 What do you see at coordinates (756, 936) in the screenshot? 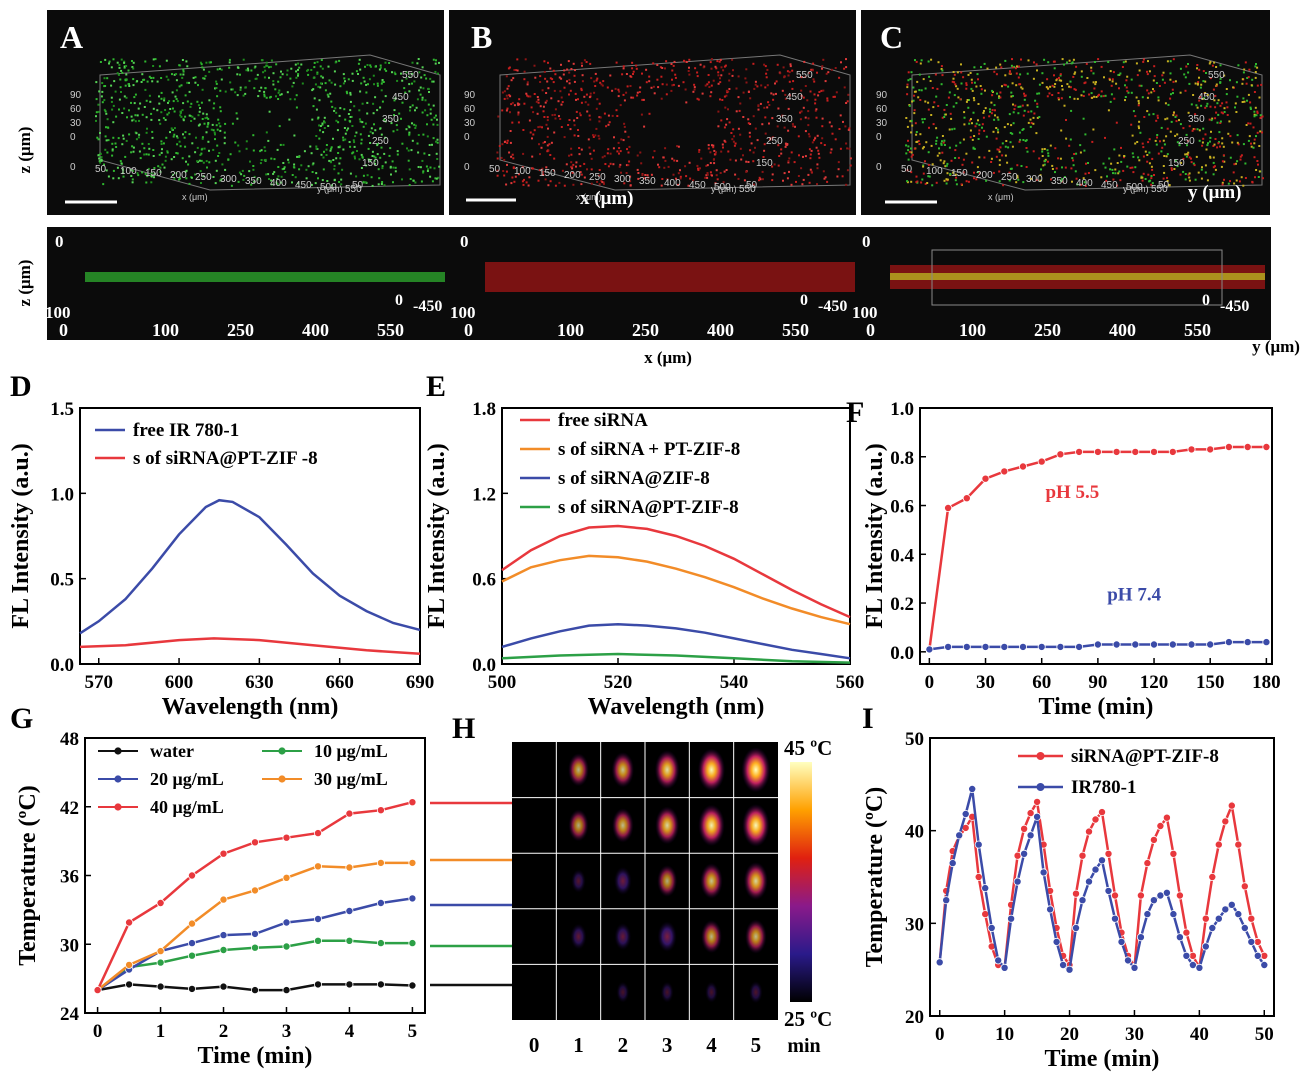
I see `thermal-spot` at bounding box center [756, 936].